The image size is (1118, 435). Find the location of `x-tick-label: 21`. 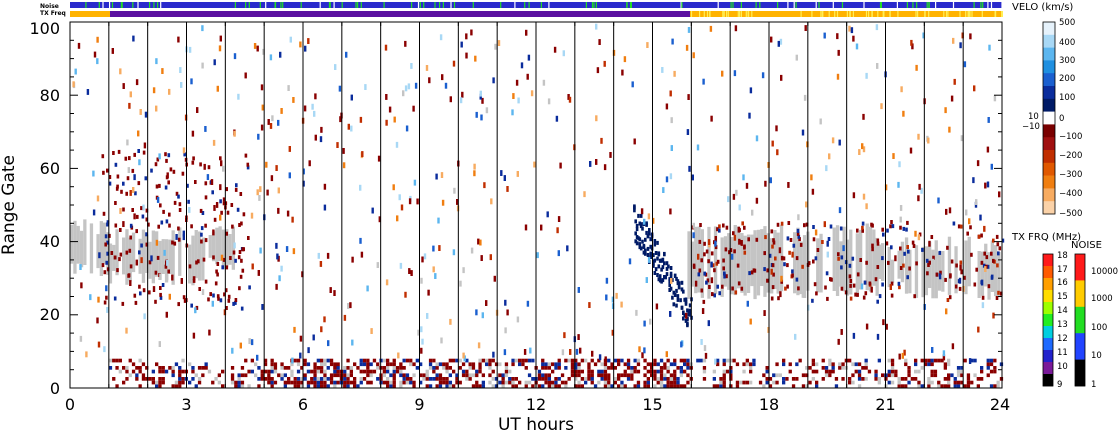

x-tick-label: 21 is located at coordinates (885, 404).